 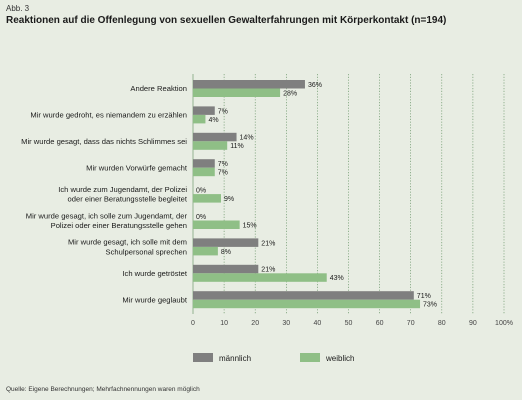 I want to click on data-label: 8%, so click(x=226, y=252).